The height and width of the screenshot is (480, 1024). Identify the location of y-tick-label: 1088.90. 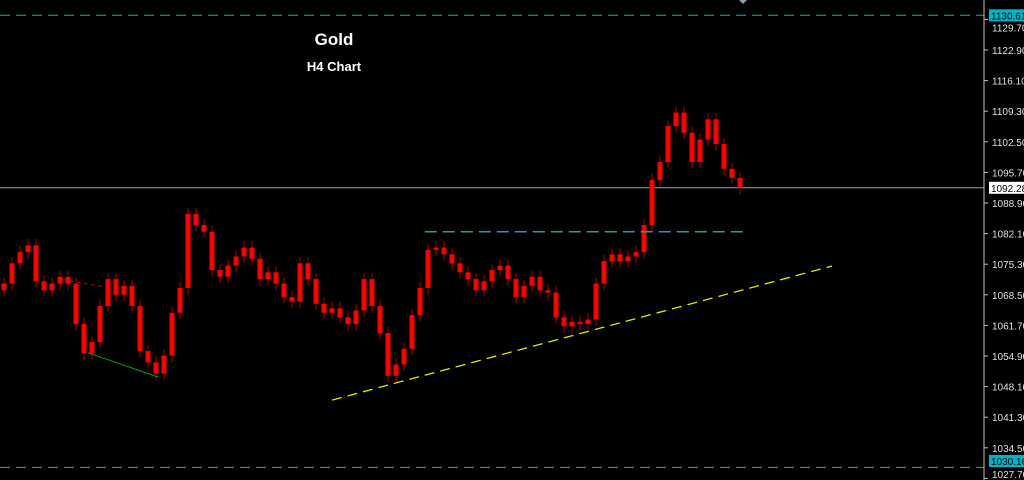
(1008, 204).